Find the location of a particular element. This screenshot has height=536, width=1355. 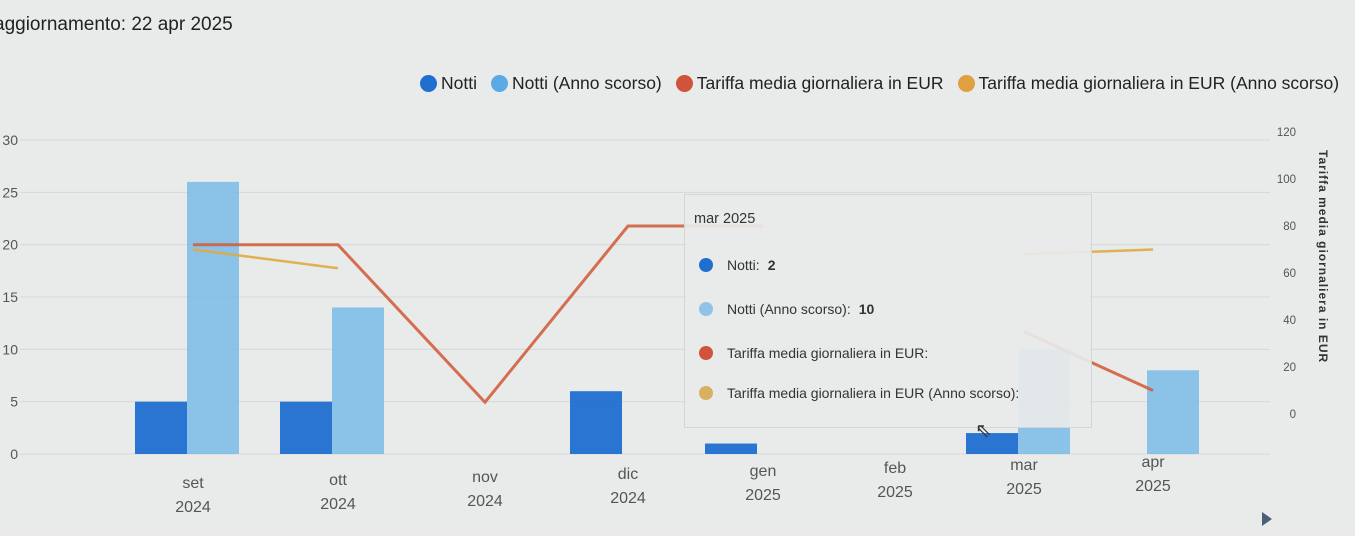

x-tick-month: dic is located at coordinates (628, 474).